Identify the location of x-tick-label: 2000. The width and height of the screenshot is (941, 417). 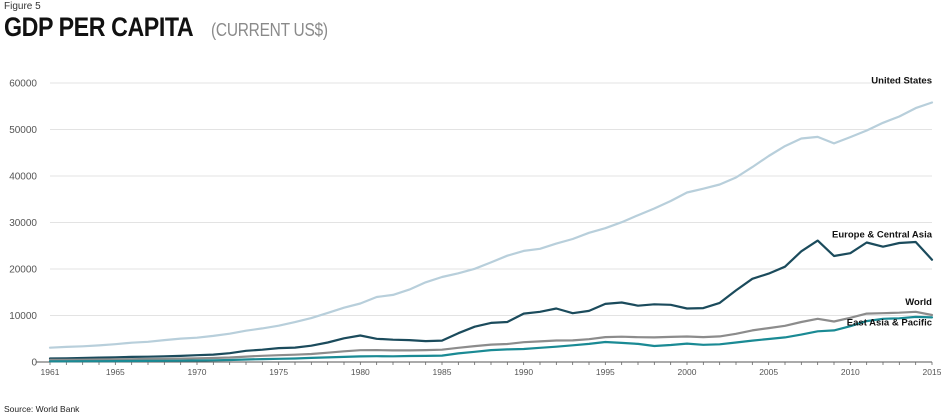
(687, 372).